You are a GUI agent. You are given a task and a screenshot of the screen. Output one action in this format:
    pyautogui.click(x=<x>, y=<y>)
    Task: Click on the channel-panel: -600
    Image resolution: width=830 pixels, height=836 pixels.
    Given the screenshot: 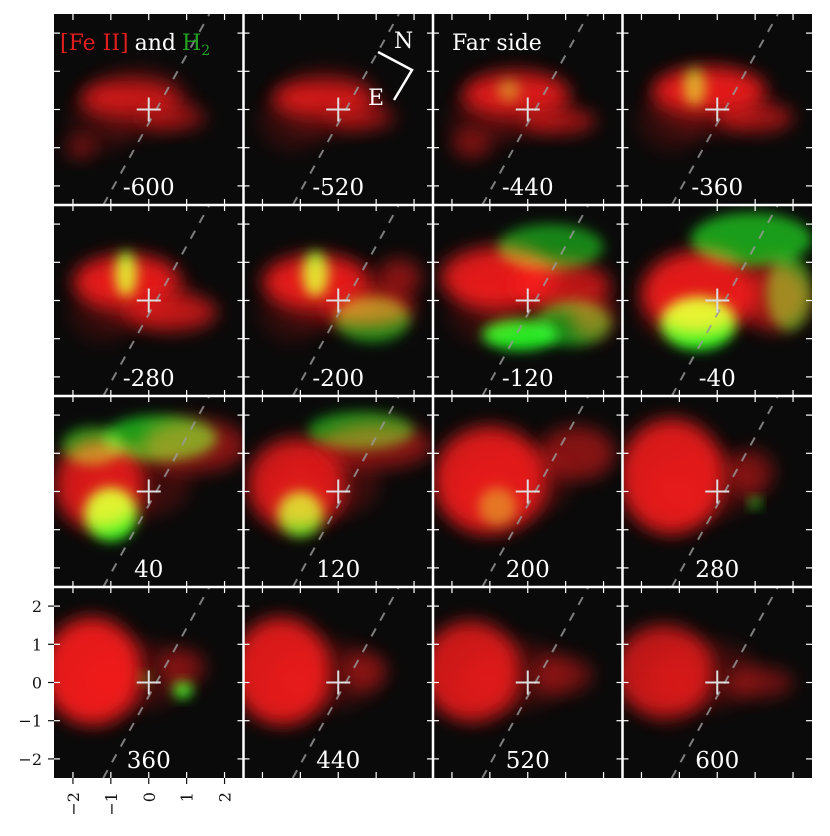 What is the action you would take?
    pyautogui.click(x=149, y=109)
    